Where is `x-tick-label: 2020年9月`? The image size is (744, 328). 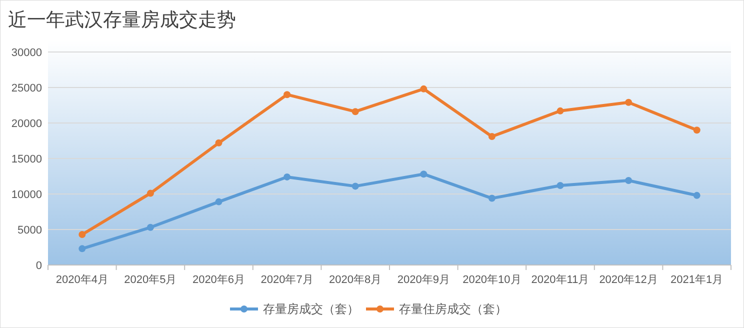
x-tick-label: 2020年9月 is located at coordinates (423, 280).